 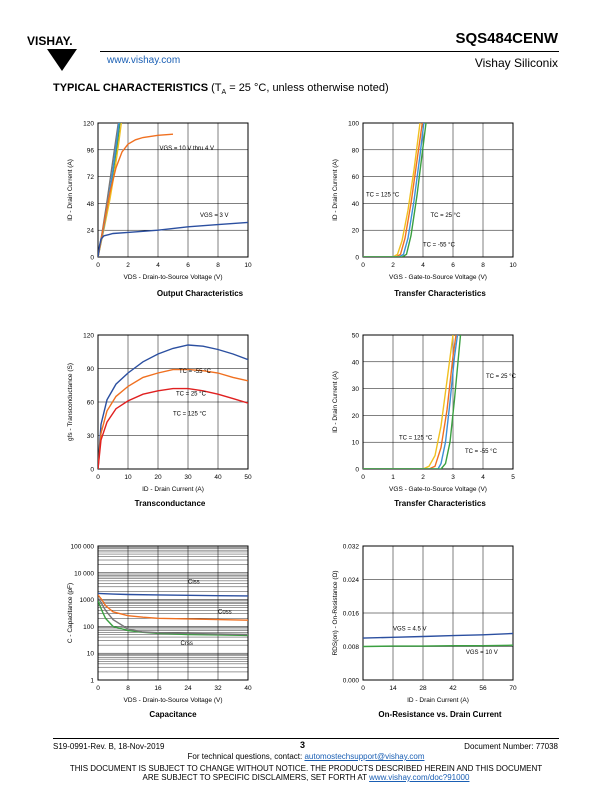 What do you see at coordinates (511, 746) in the screenshot?
I see `footer-doc-number: Document Number: 77038` at bounding box center [511, 746].